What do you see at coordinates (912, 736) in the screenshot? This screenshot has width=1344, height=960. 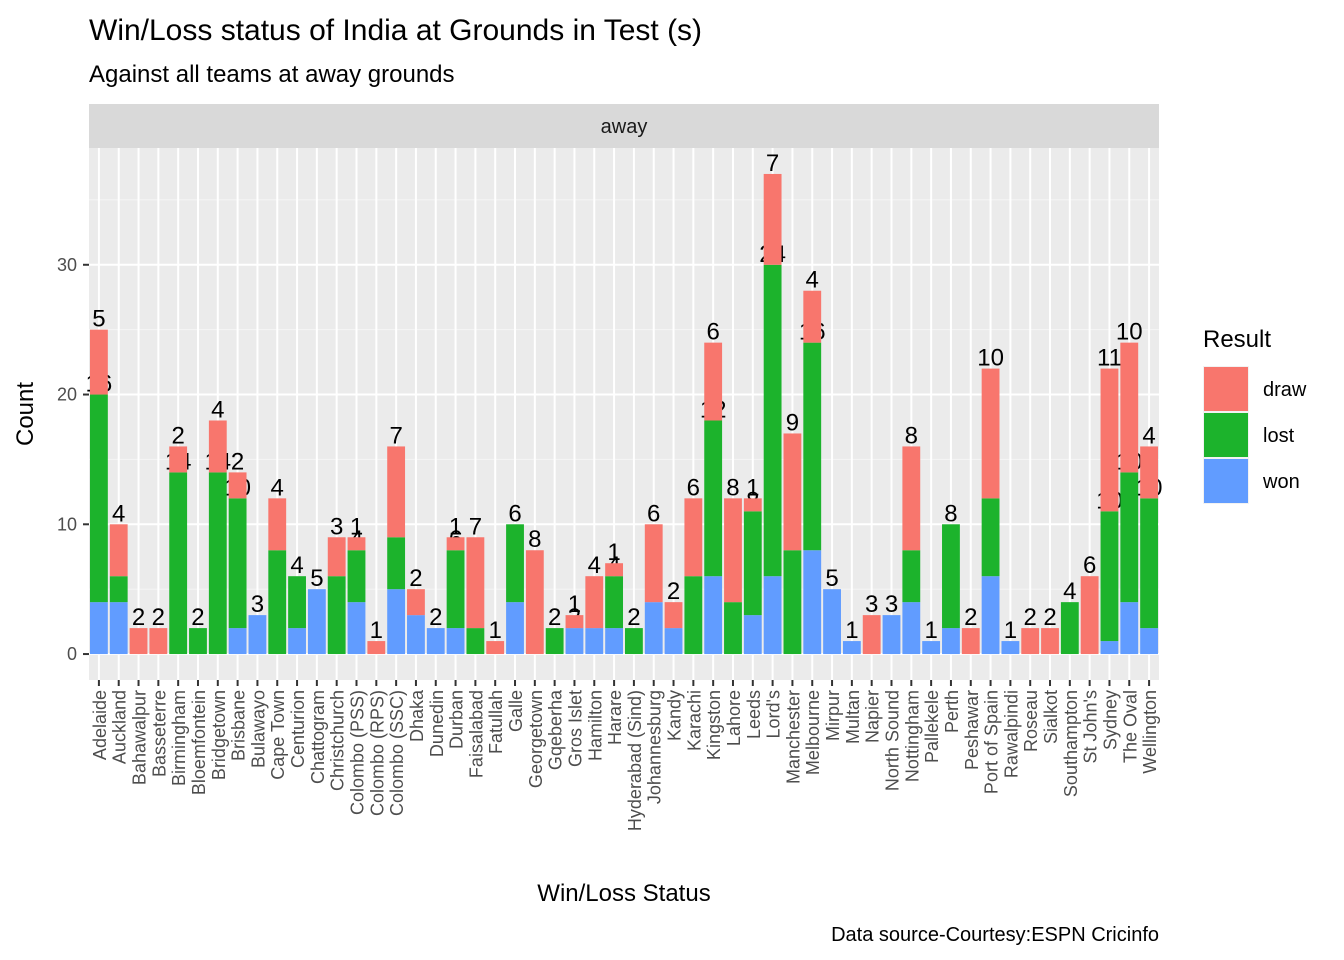 I see `x-tick-label: Nottingham` at bounding box center [912, 736].